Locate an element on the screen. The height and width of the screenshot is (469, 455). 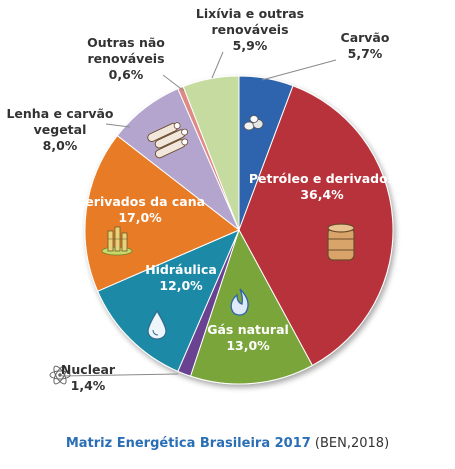
gas-flame-icon is located at coordinates (239, 302).